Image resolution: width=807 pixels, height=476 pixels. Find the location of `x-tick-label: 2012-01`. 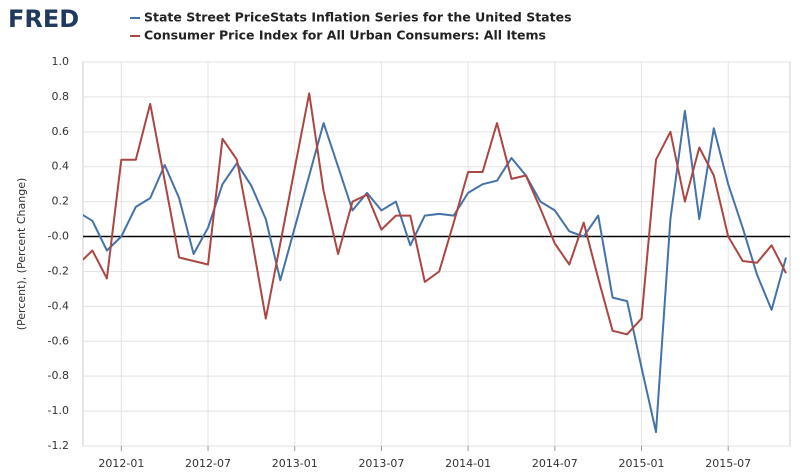

x-tick-label: 2012-01 is located at coordinates (121, 463).